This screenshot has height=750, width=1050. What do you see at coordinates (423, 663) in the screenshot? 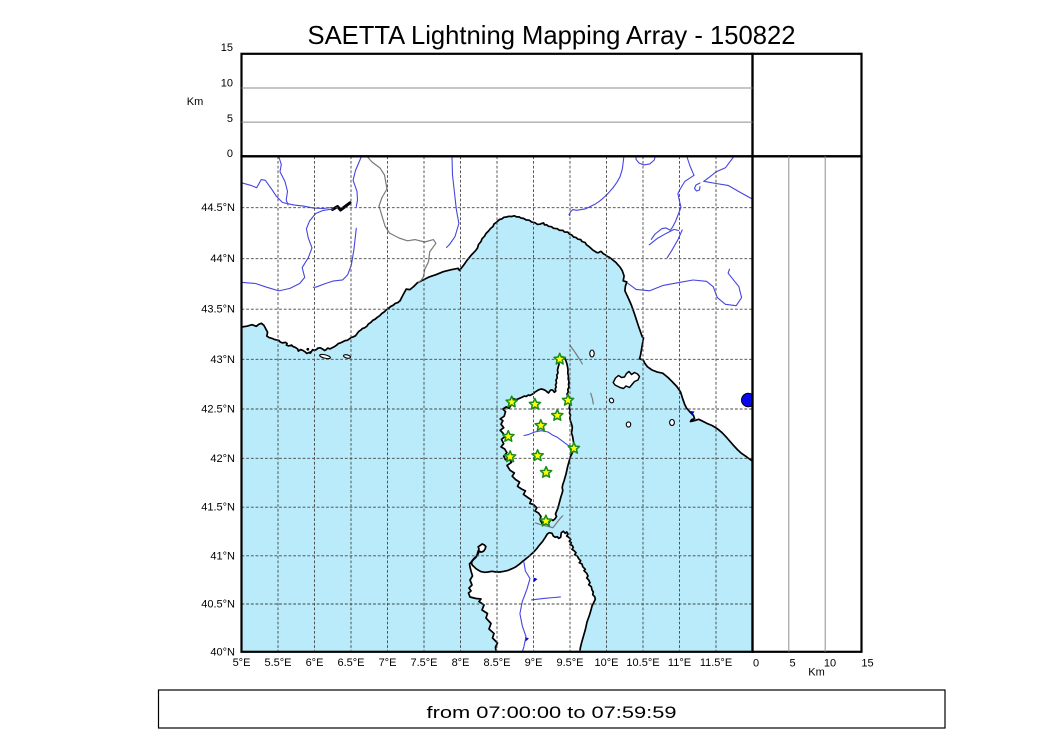
I see `svg-text: 7.5°E` at bounding box center [423, 663].